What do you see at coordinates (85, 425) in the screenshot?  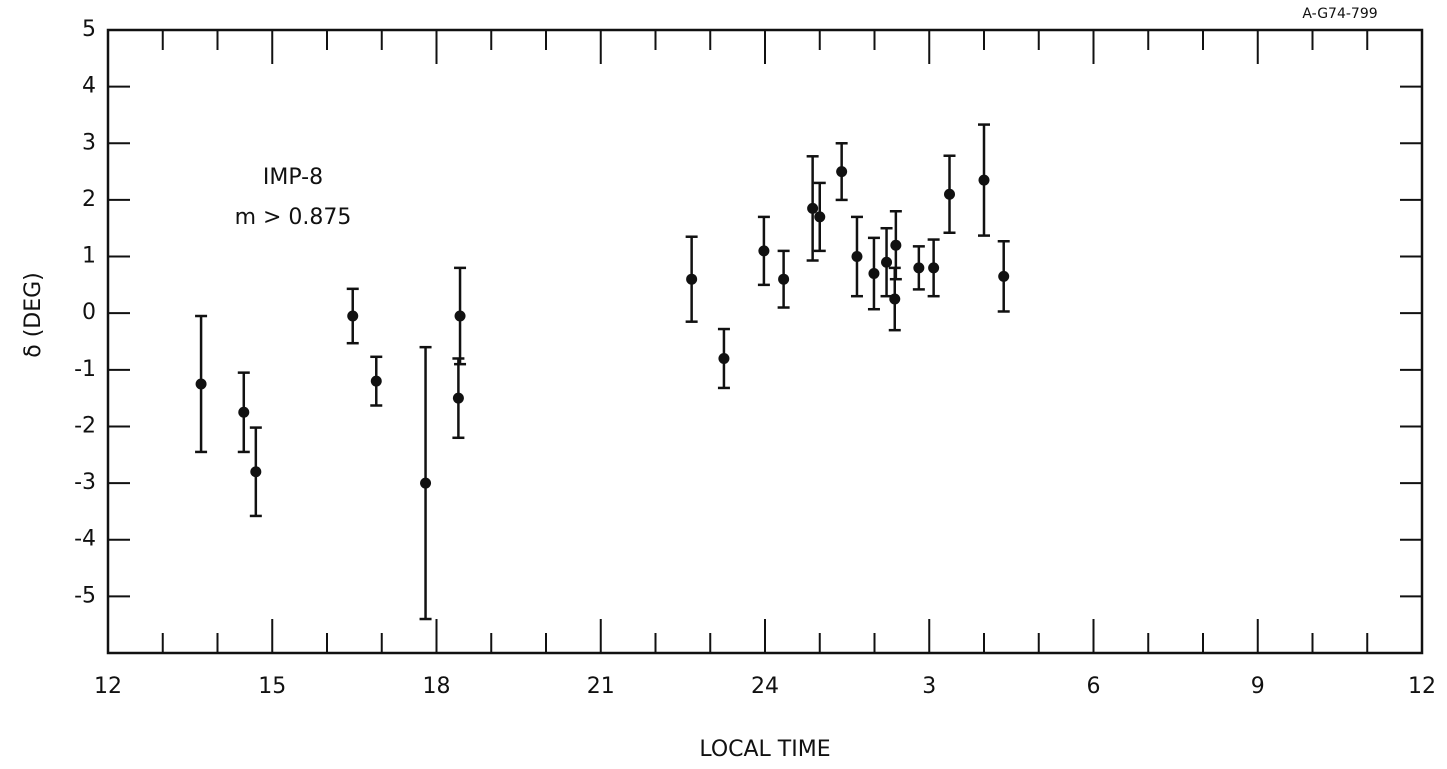 I see `y-tick-label: -2` at bounding box center [85, 425].